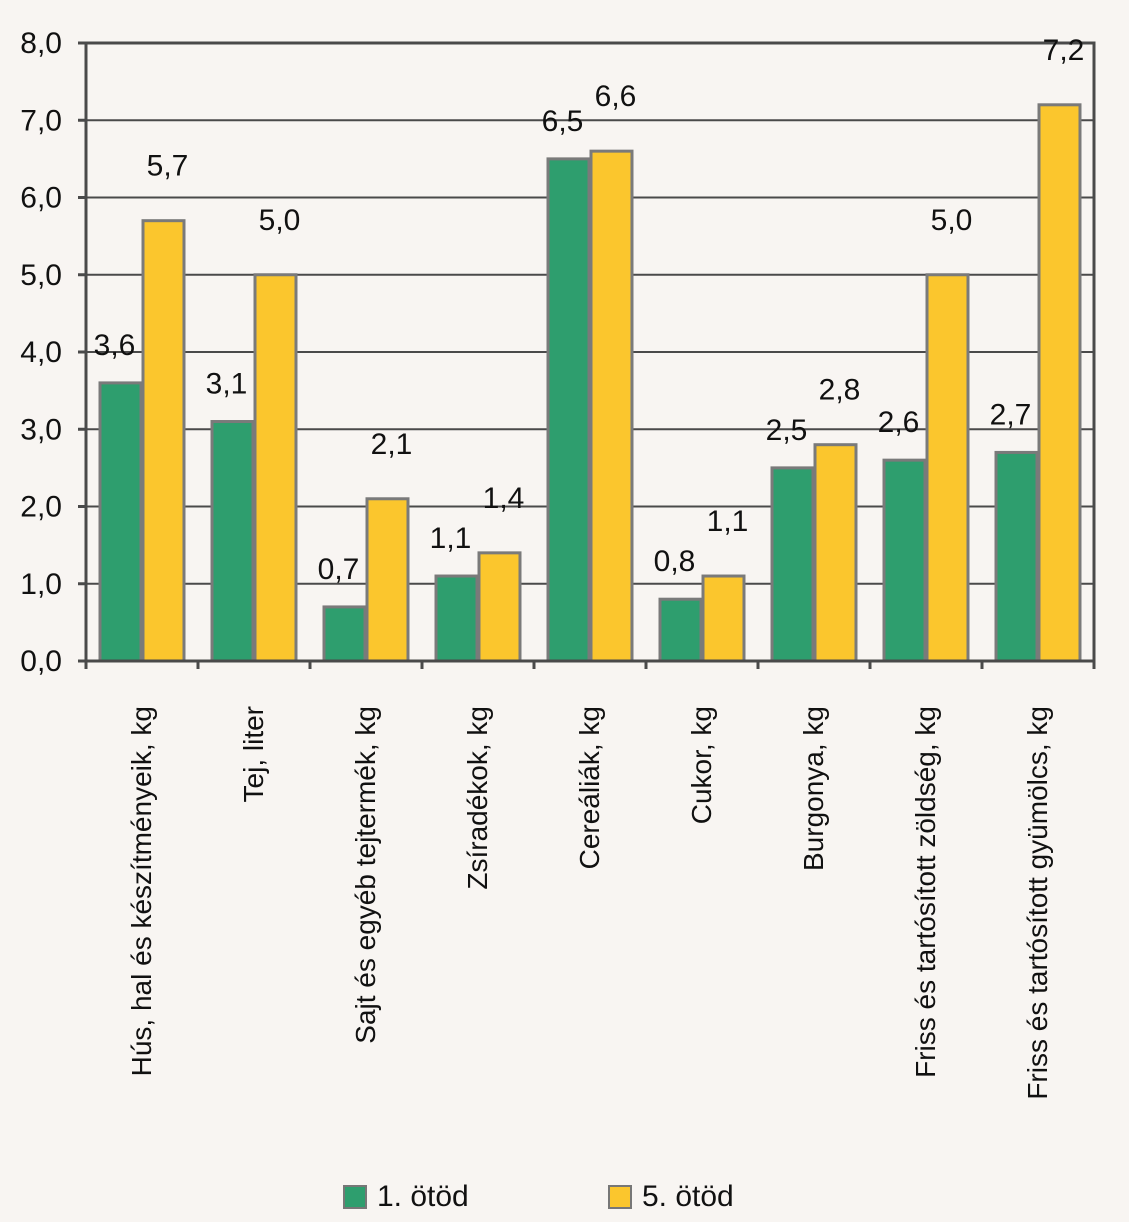 This screenshot has width=1129, height=1222. What do you see at coordinates (423, 1196) in the screenshot?
I see `legend-label-series-1: 1. ötöd` at bounding box center [423, 1196].